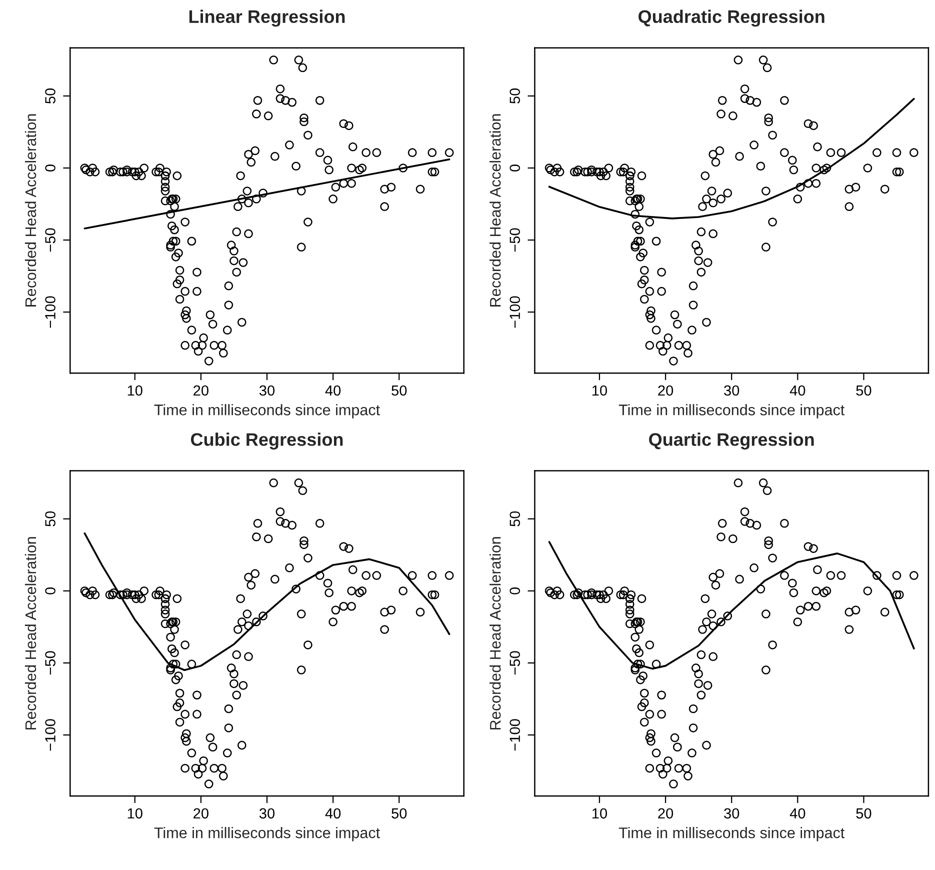  Describe the element at coordinates (731, 441) in the screenshot. I see `chart-title: Quartic Regression` at that location.